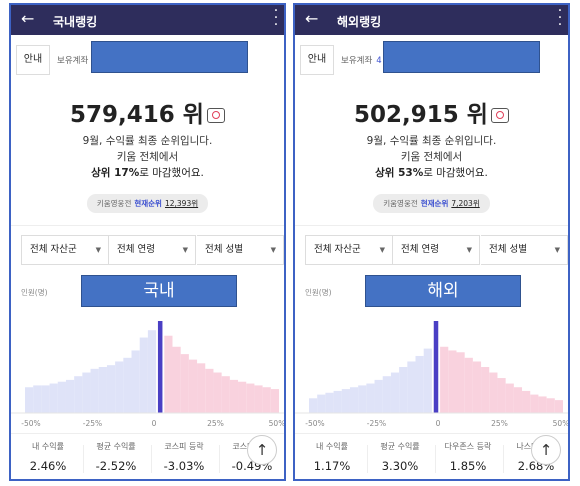  I want to click on stat-label: 다우존스 등락, so click(468, 446).